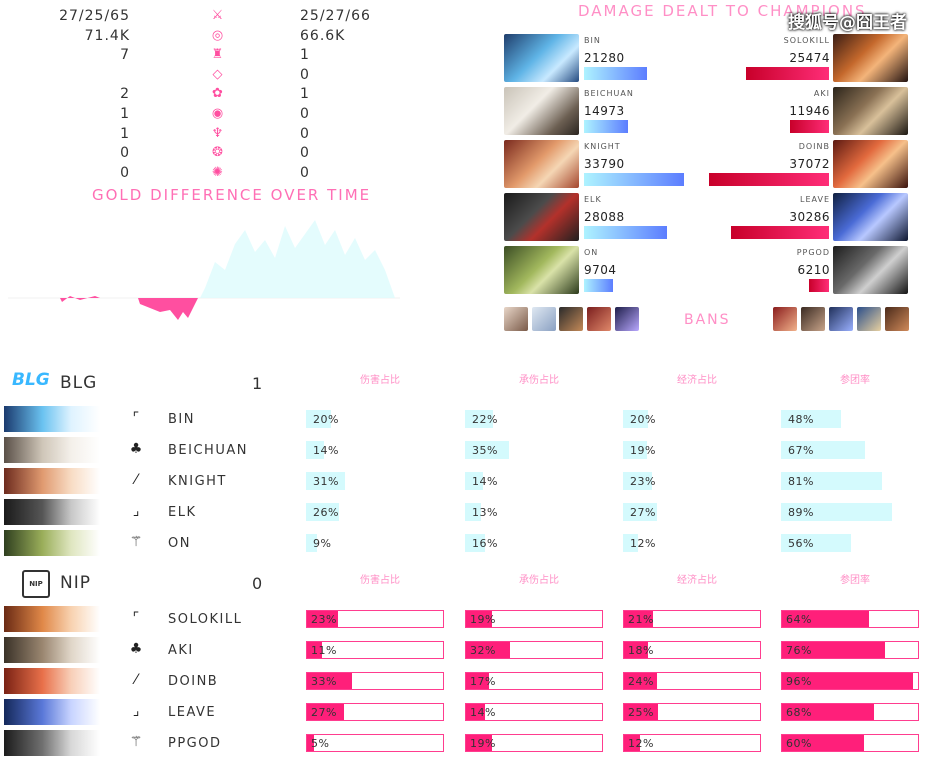 Image resolution: width=938 pixels, height=781 pixels. Describe the element at coordinates (641, 681) in the screenshot. I see `stat-value: 24%` at that location.